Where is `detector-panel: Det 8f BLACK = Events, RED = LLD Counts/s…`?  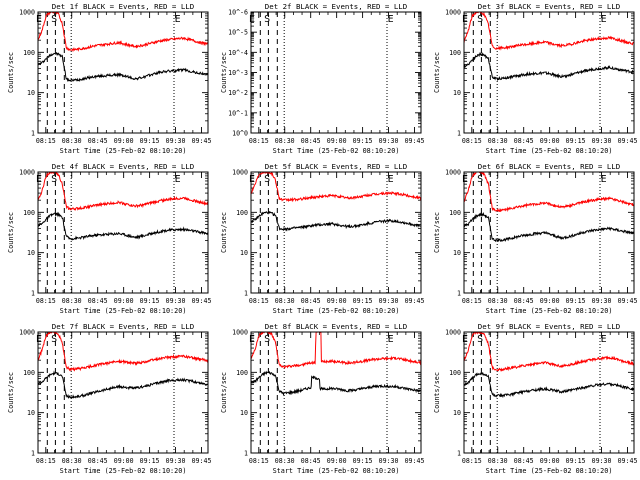 detector-panel: Det 8f BLACK = Events, RED = LLD Counts/s… is located at coordinates (322, 398).